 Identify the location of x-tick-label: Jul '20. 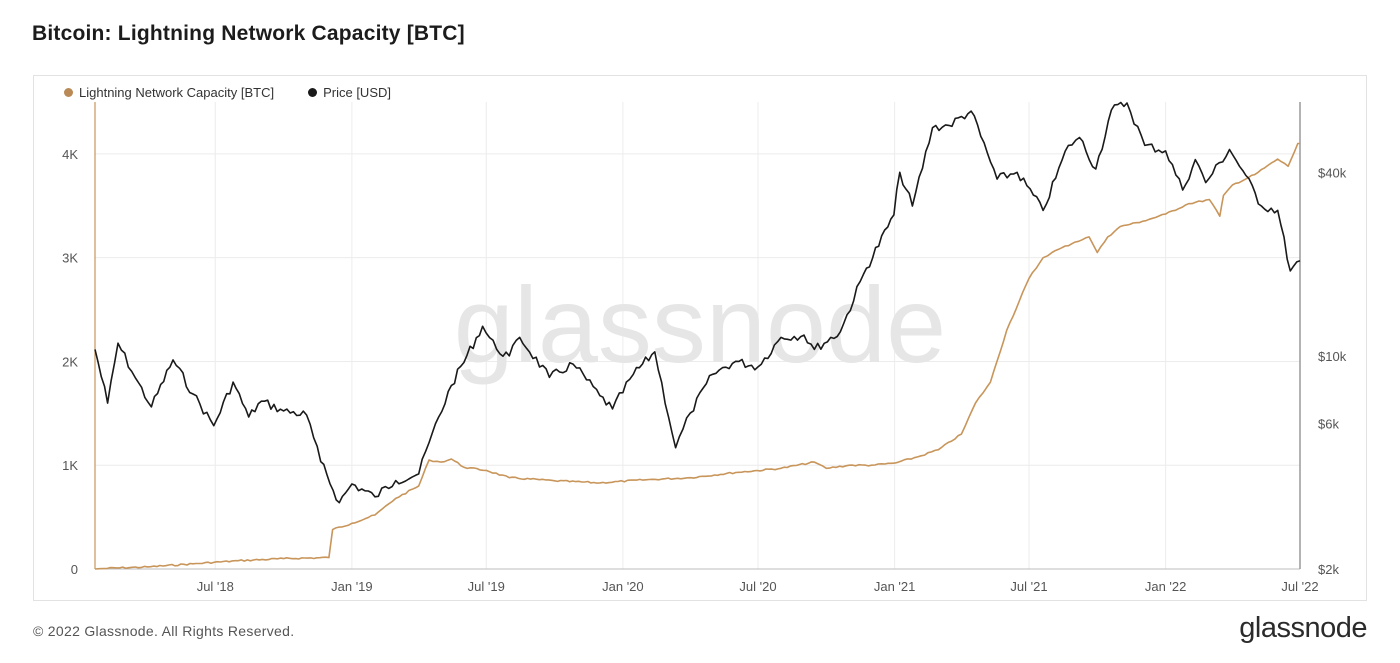
(757, 586).